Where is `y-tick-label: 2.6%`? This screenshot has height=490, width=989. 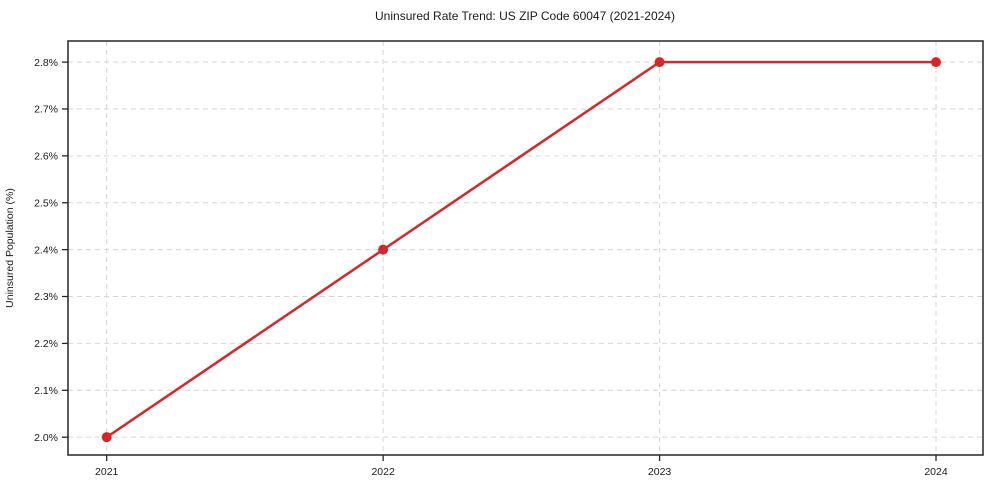
y-tick-label: 2.6% is located at coordinates (46, 157).